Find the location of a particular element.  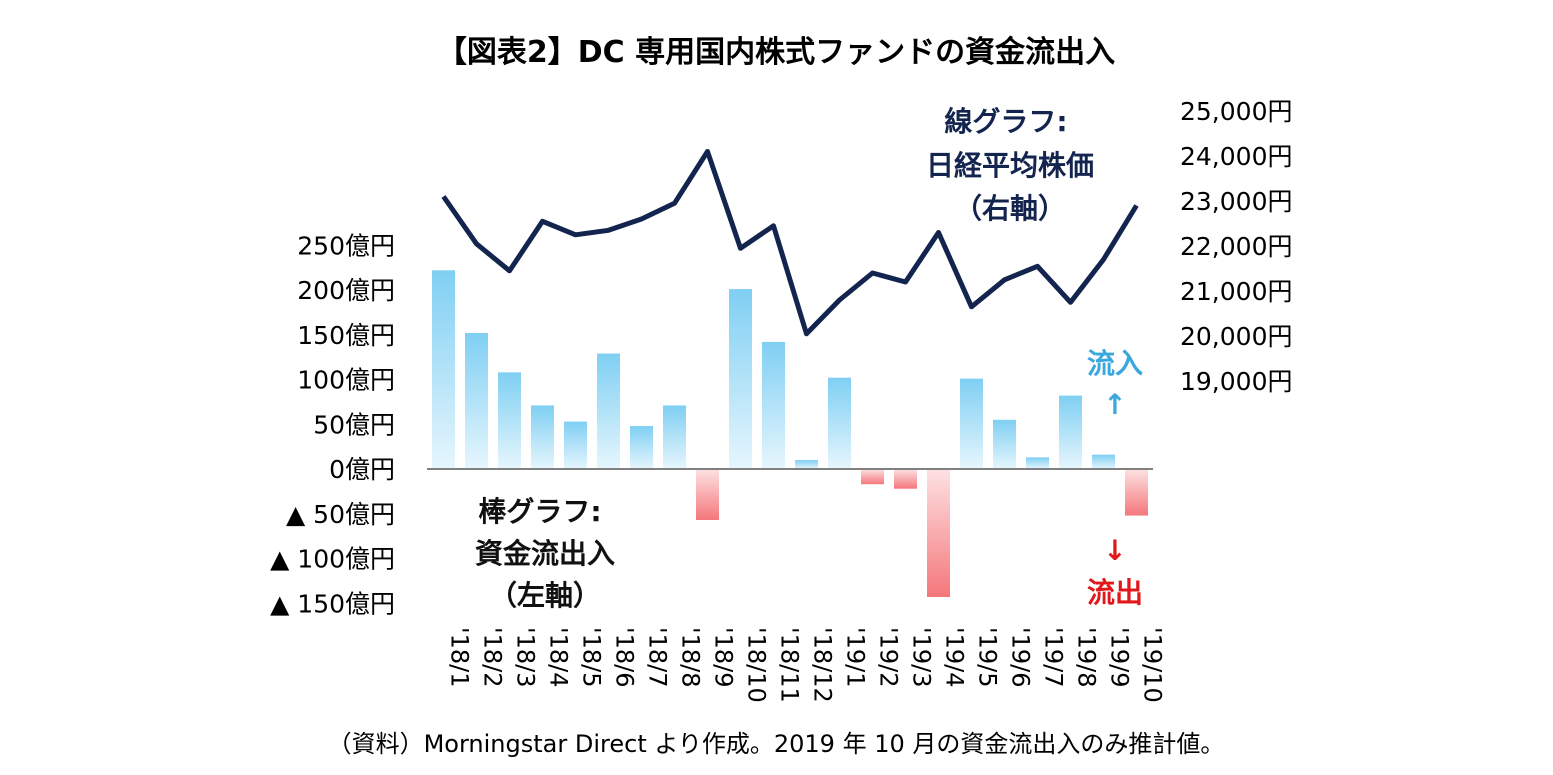

nikkei-line is located at coordinates (790, 243).